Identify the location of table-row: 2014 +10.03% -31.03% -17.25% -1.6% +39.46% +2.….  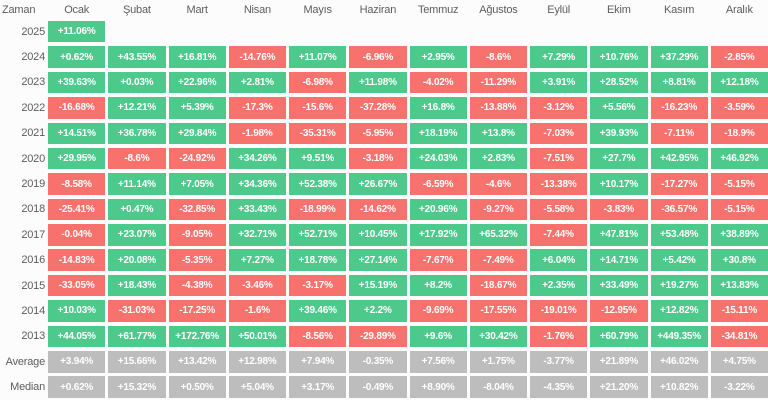
(384, 310).